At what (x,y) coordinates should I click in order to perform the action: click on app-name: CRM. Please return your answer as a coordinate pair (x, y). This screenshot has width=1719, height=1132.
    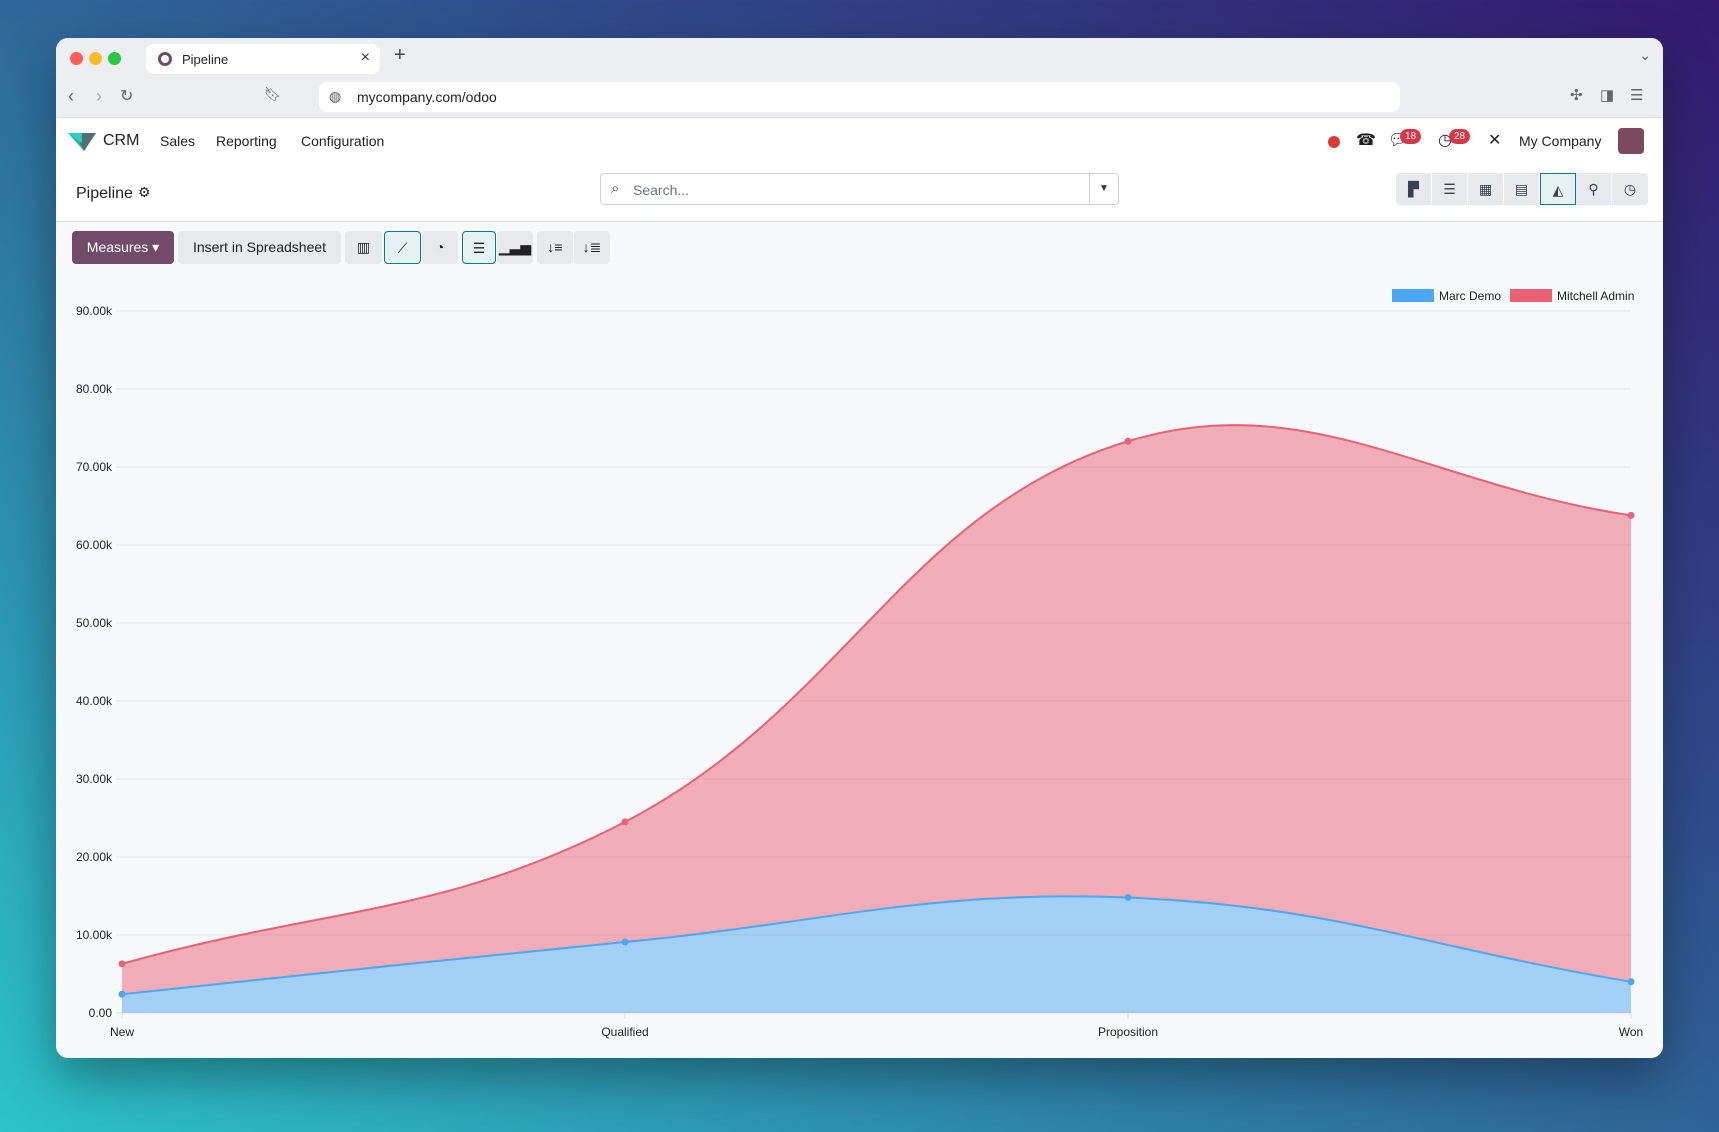
    Looking at the image, I should click on (121, 140).